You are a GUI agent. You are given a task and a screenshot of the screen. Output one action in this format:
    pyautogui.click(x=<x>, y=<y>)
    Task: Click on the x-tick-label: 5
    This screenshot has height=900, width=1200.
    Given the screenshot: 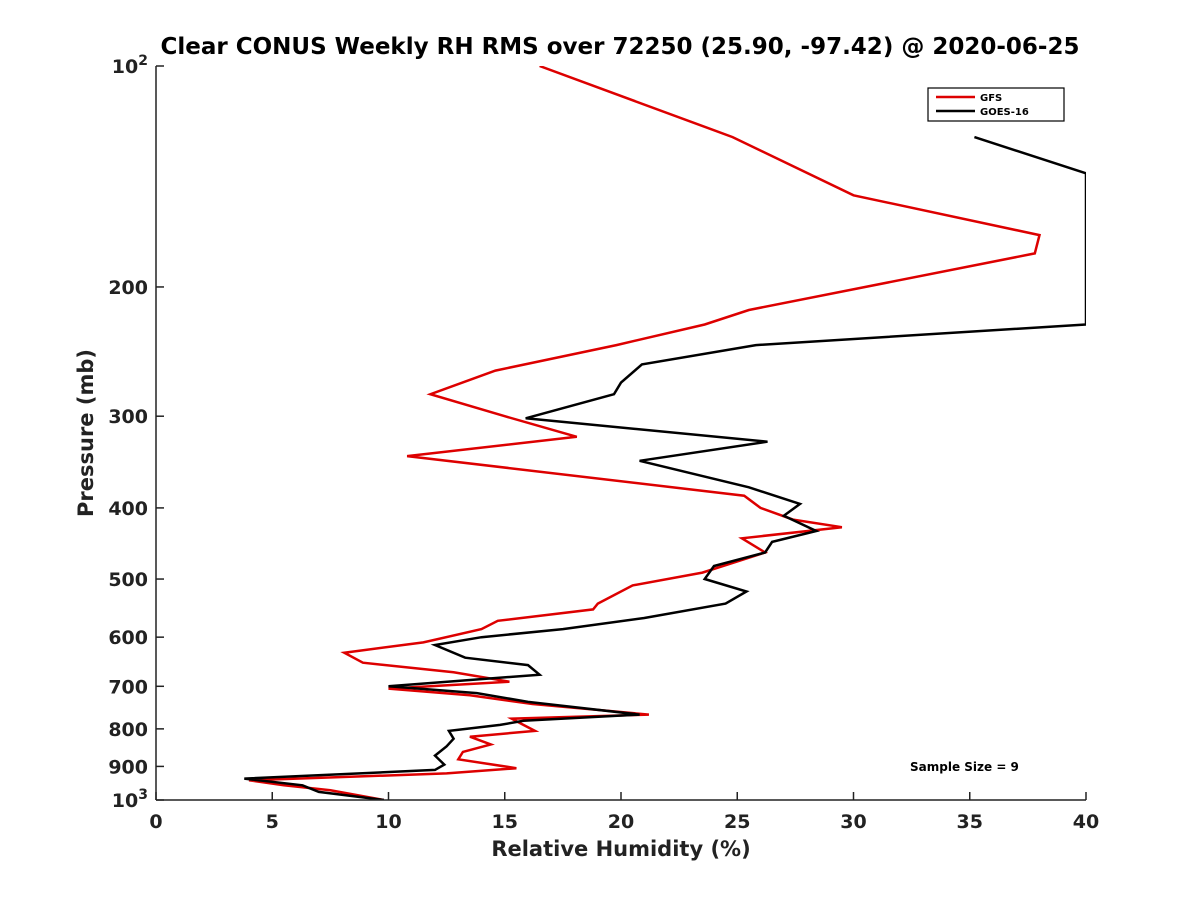 What is the action you would take?
    pyautogui.click(x=272, y=822)
    